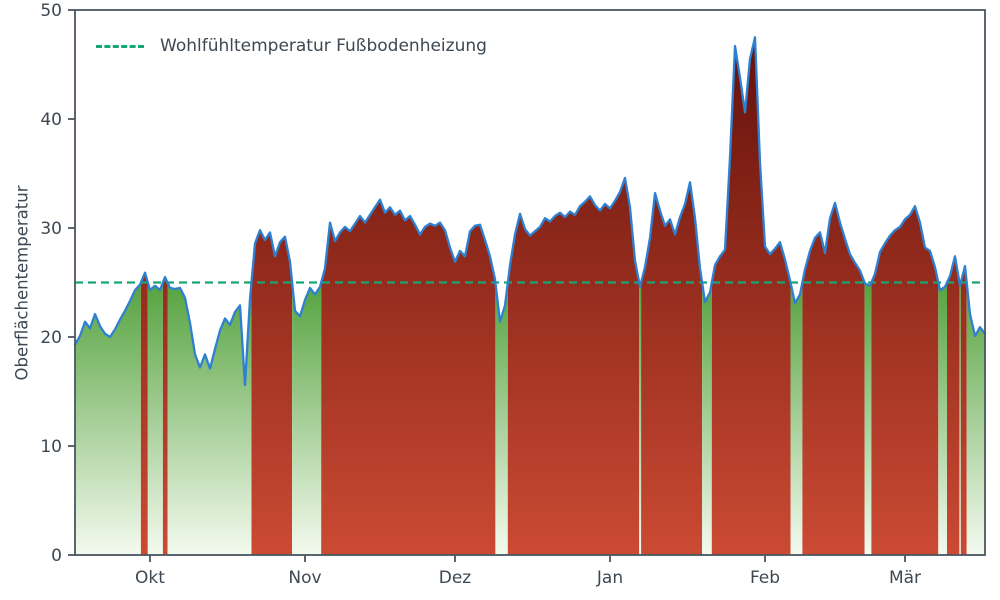 The width and height of the screenshot is (1000, 600). Describe the element at coordinates (51, 338) in the screenshot. I see `y-tick-label: 20` at that location.